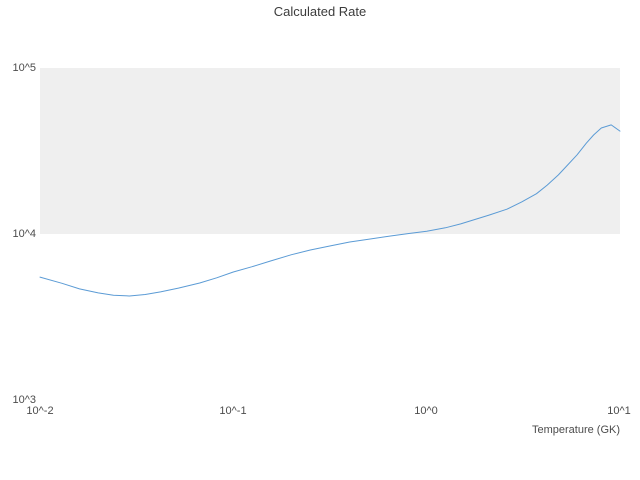  Describe the element at coordinates (233, 411) in the screenshot. I see `x-tick-label-1e-1: 10^-1` at that location.